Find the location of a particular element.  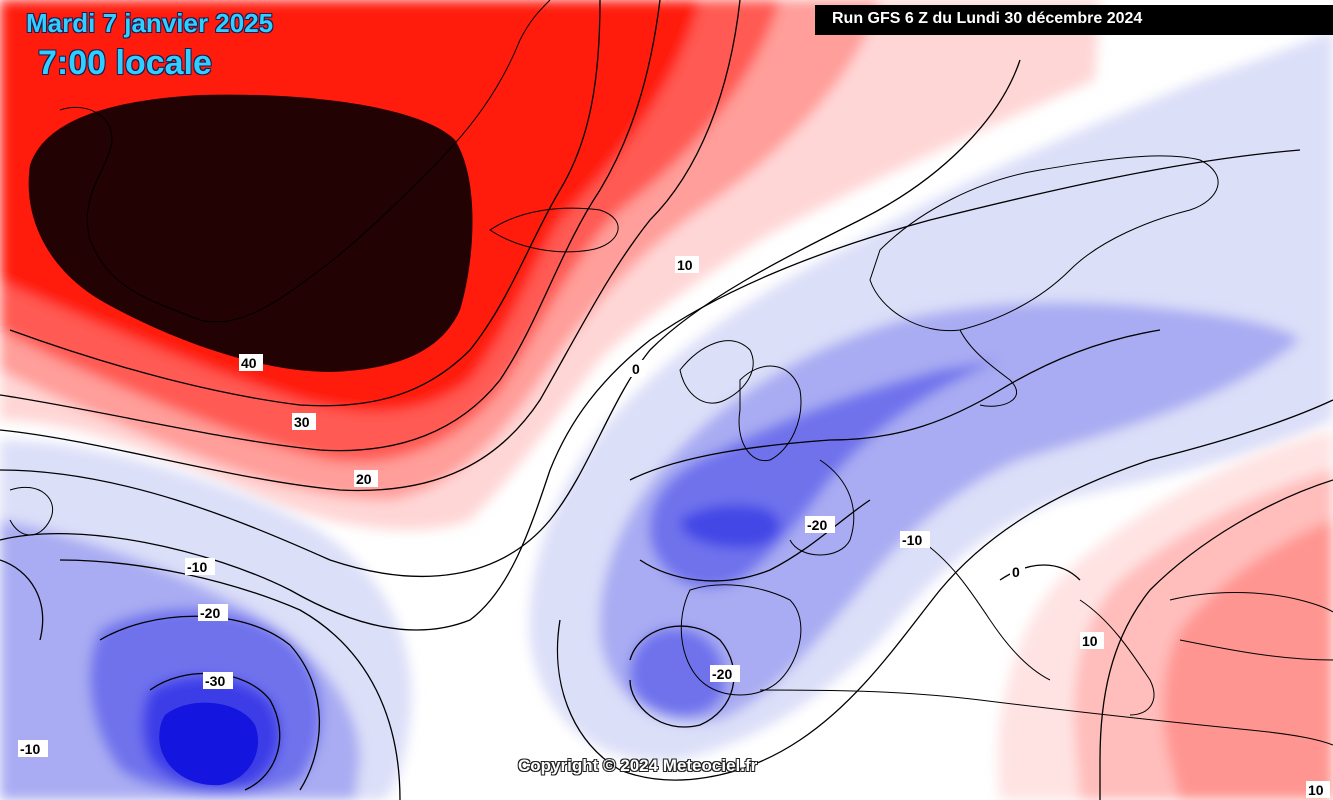

contour-label: 40 is located at coordinates (251, 362).